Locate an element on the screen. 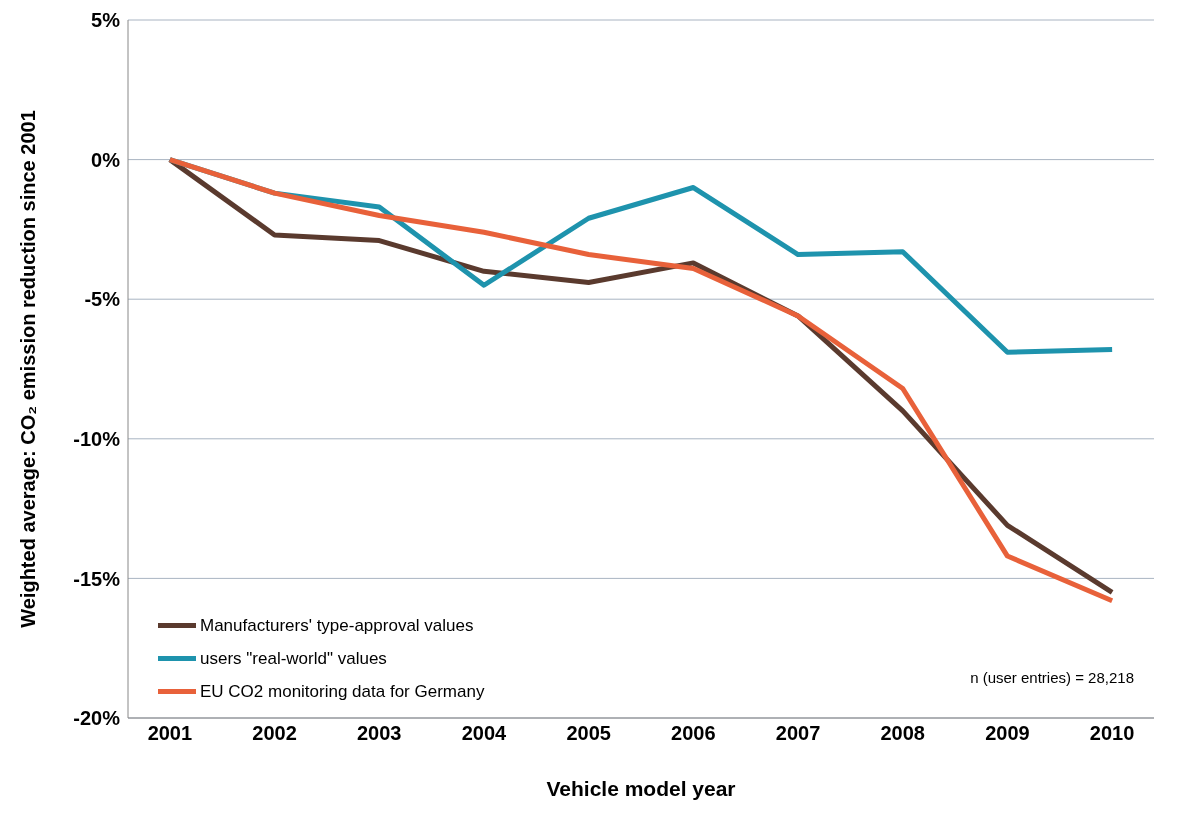 Image resolution: width=1182 pixels, height=814 pixels. legend-label: EU CO2 monitoring data for Germany is located at coordinates (342, 692).